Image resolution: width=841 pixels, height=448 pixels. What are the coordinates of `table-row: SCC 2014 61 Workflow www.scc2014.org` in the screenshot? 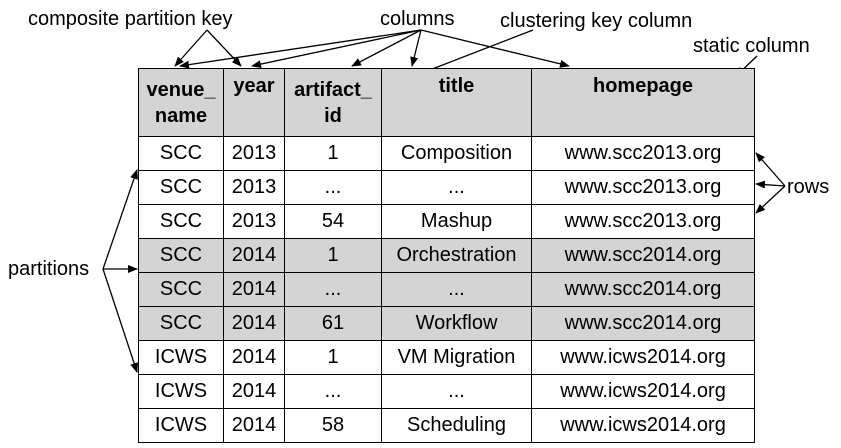 It's located at (446, 323).